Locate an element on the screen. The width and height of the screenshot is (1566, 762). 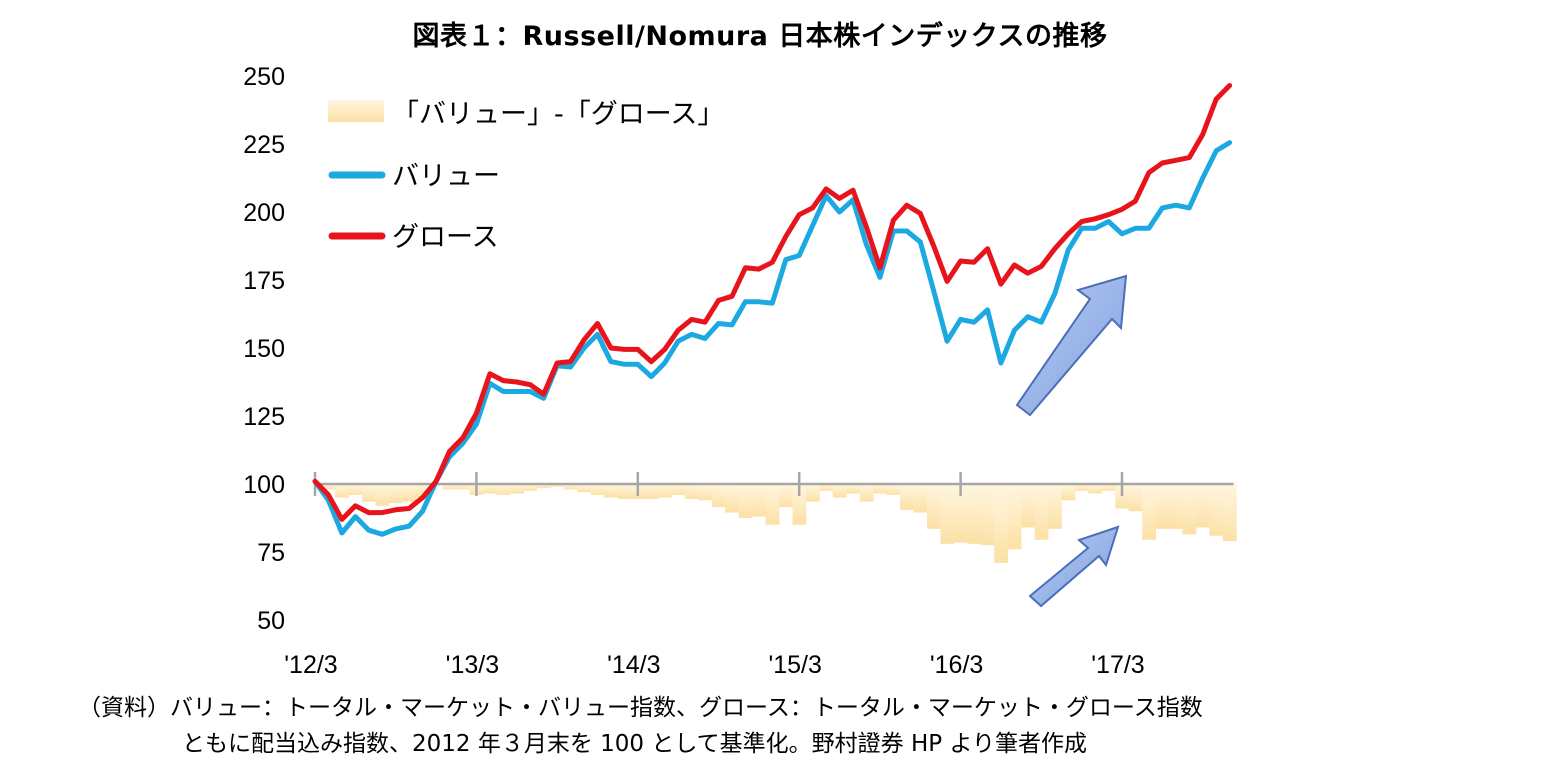
legend-label-growth: グロース is located at coordinates (445, 237).